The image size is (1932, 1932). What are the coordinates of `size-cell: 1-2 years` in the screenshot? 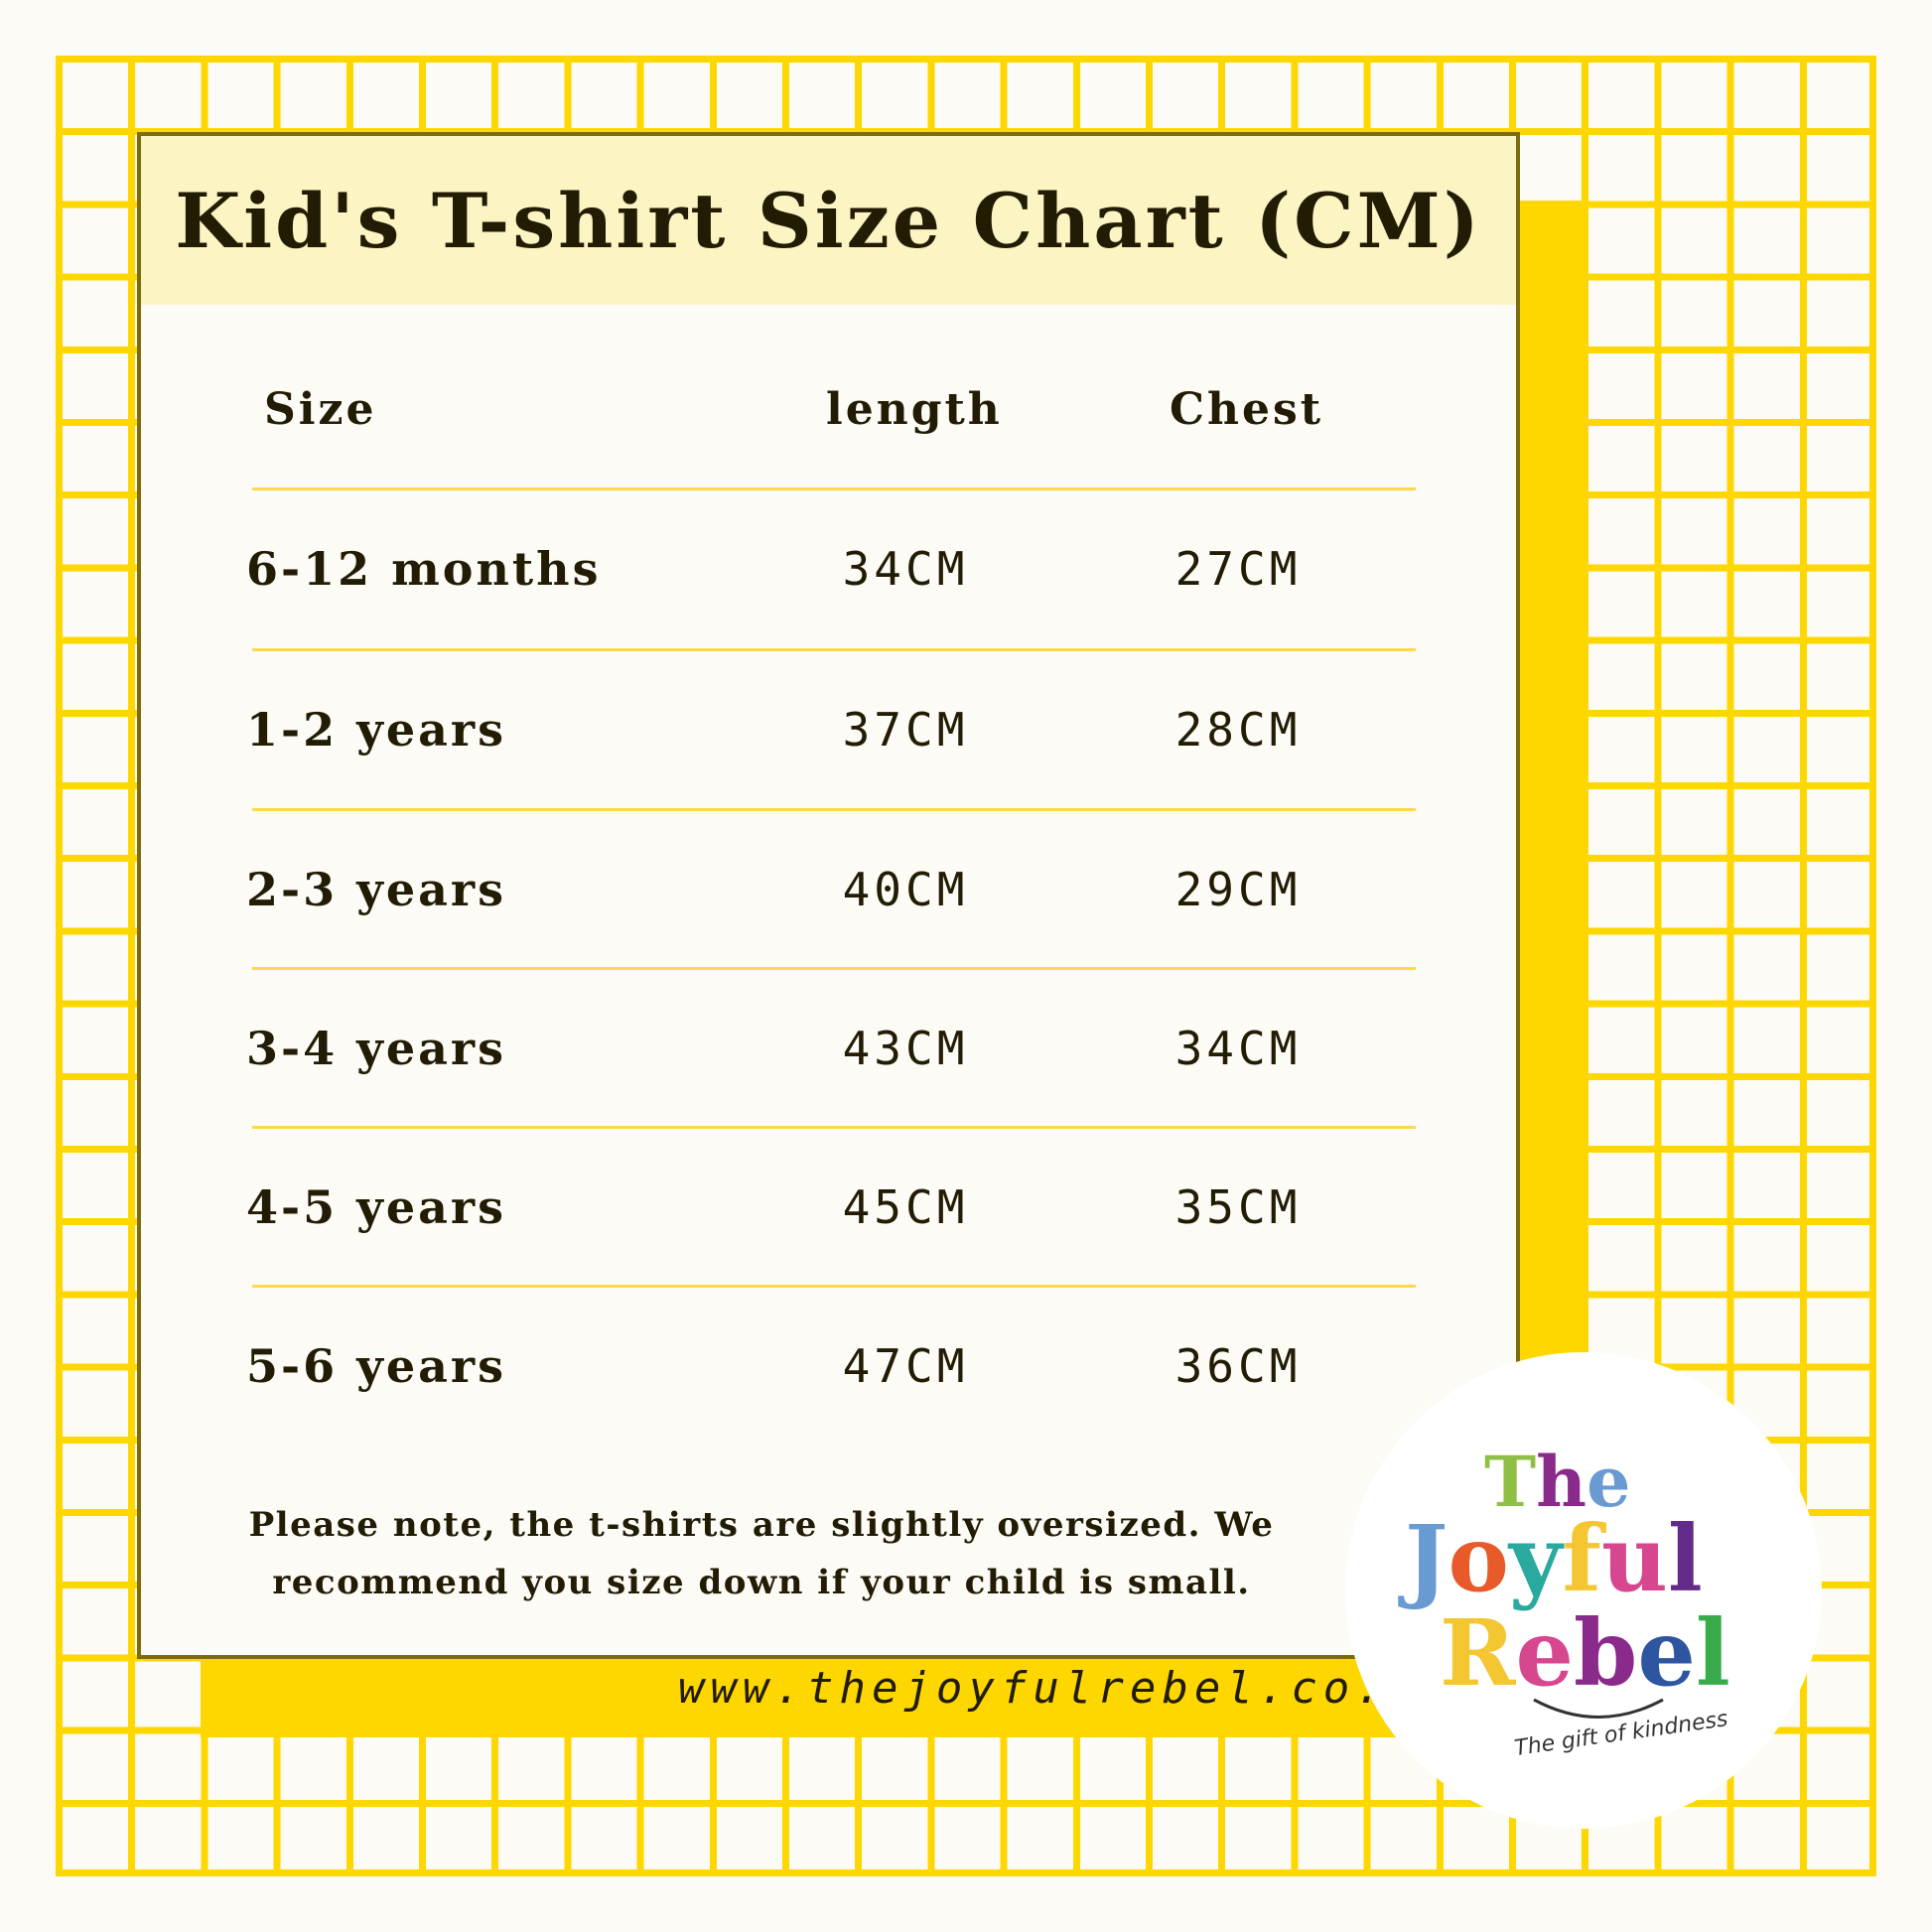 It's located at (377, 730).